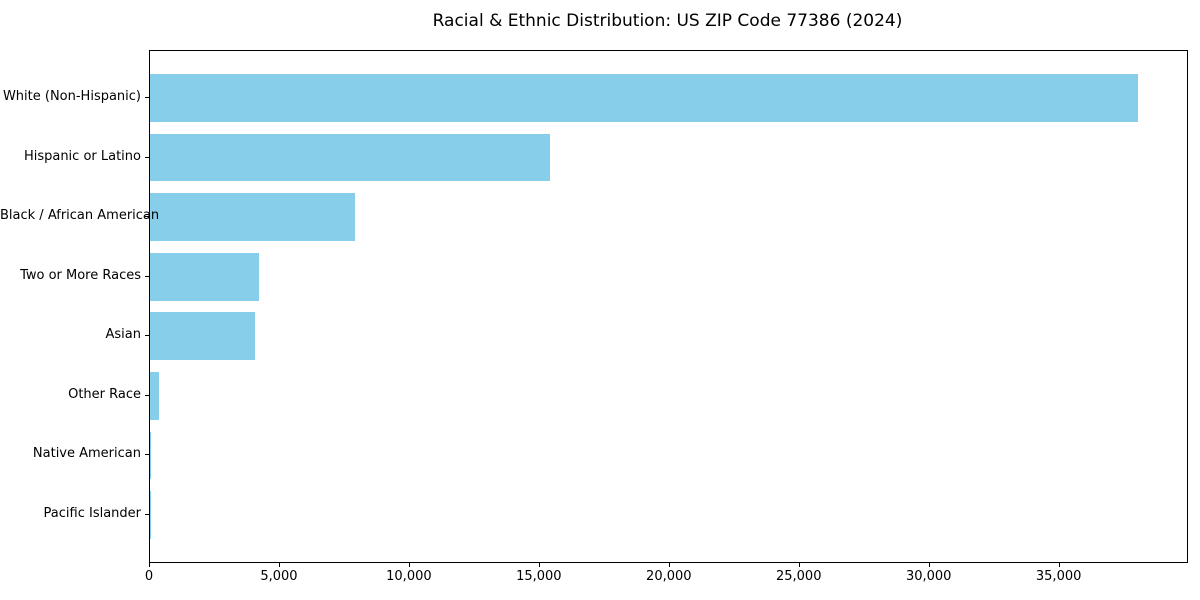 Image resolution: width=1200 pixels, height=600 pixels. Describe the element at coordinates (409, 576) in the screenshot. I see `x-tick-label-2: 10,000` at that location.